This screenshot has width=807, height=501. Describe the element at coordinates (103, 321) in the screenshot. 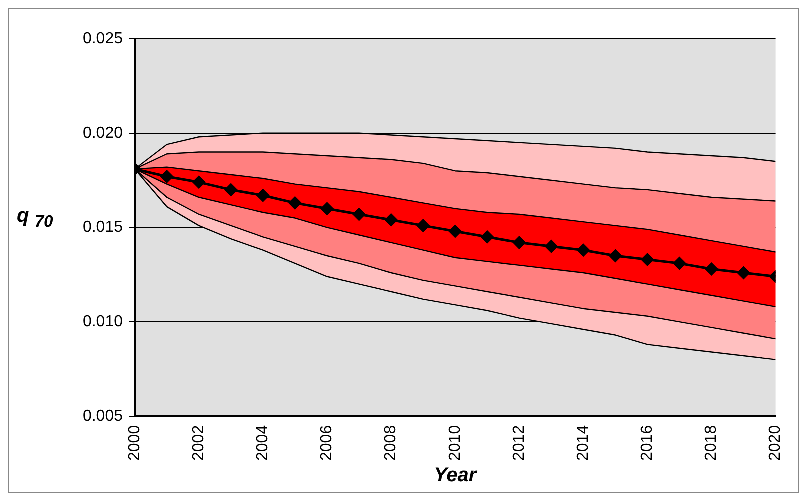

I see `y-tick-label: 0.010` at that location.